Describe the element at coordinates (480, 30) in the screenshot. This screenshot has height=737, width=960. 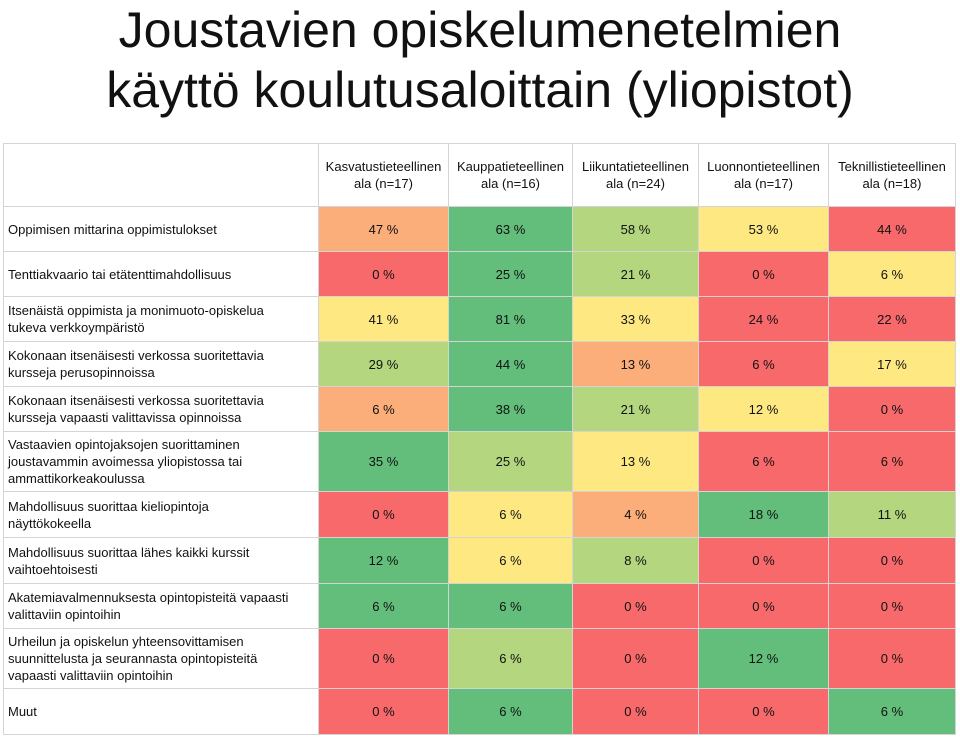
I see `title-line-1: Joustavien opiskelumenetelmien` at that location.